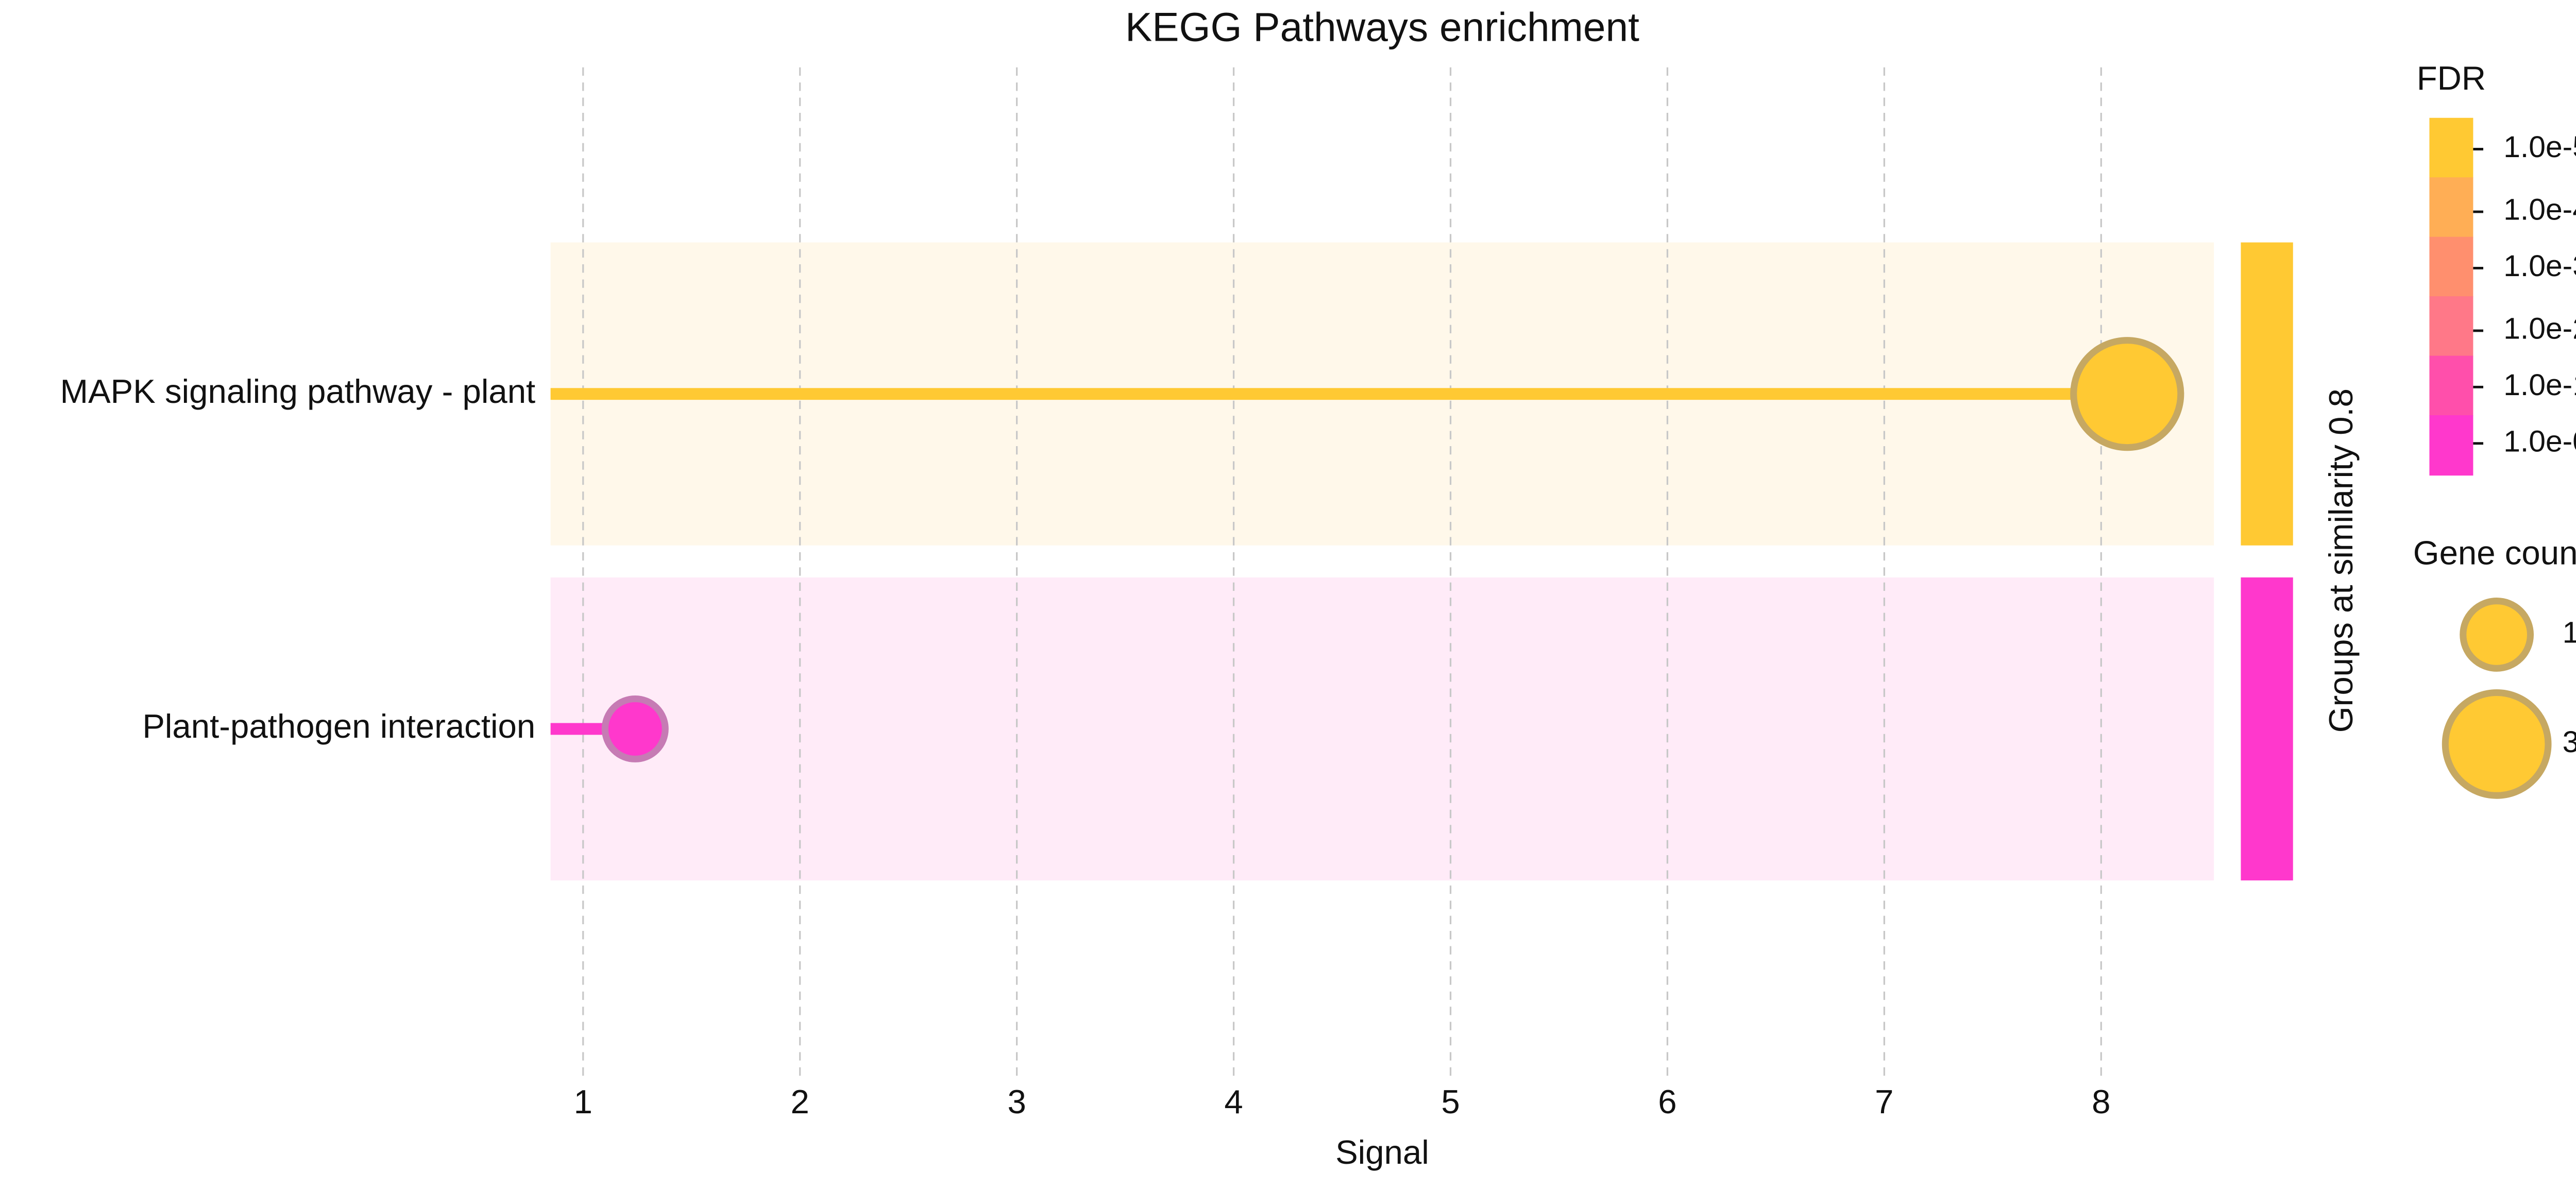 The height and width of the screenshot is (1189, 2576). What do you see at coordinates (2494, 553) in the screenshot?
I see `size-legend-title: Gene count` at bounding box center [2494, 553].